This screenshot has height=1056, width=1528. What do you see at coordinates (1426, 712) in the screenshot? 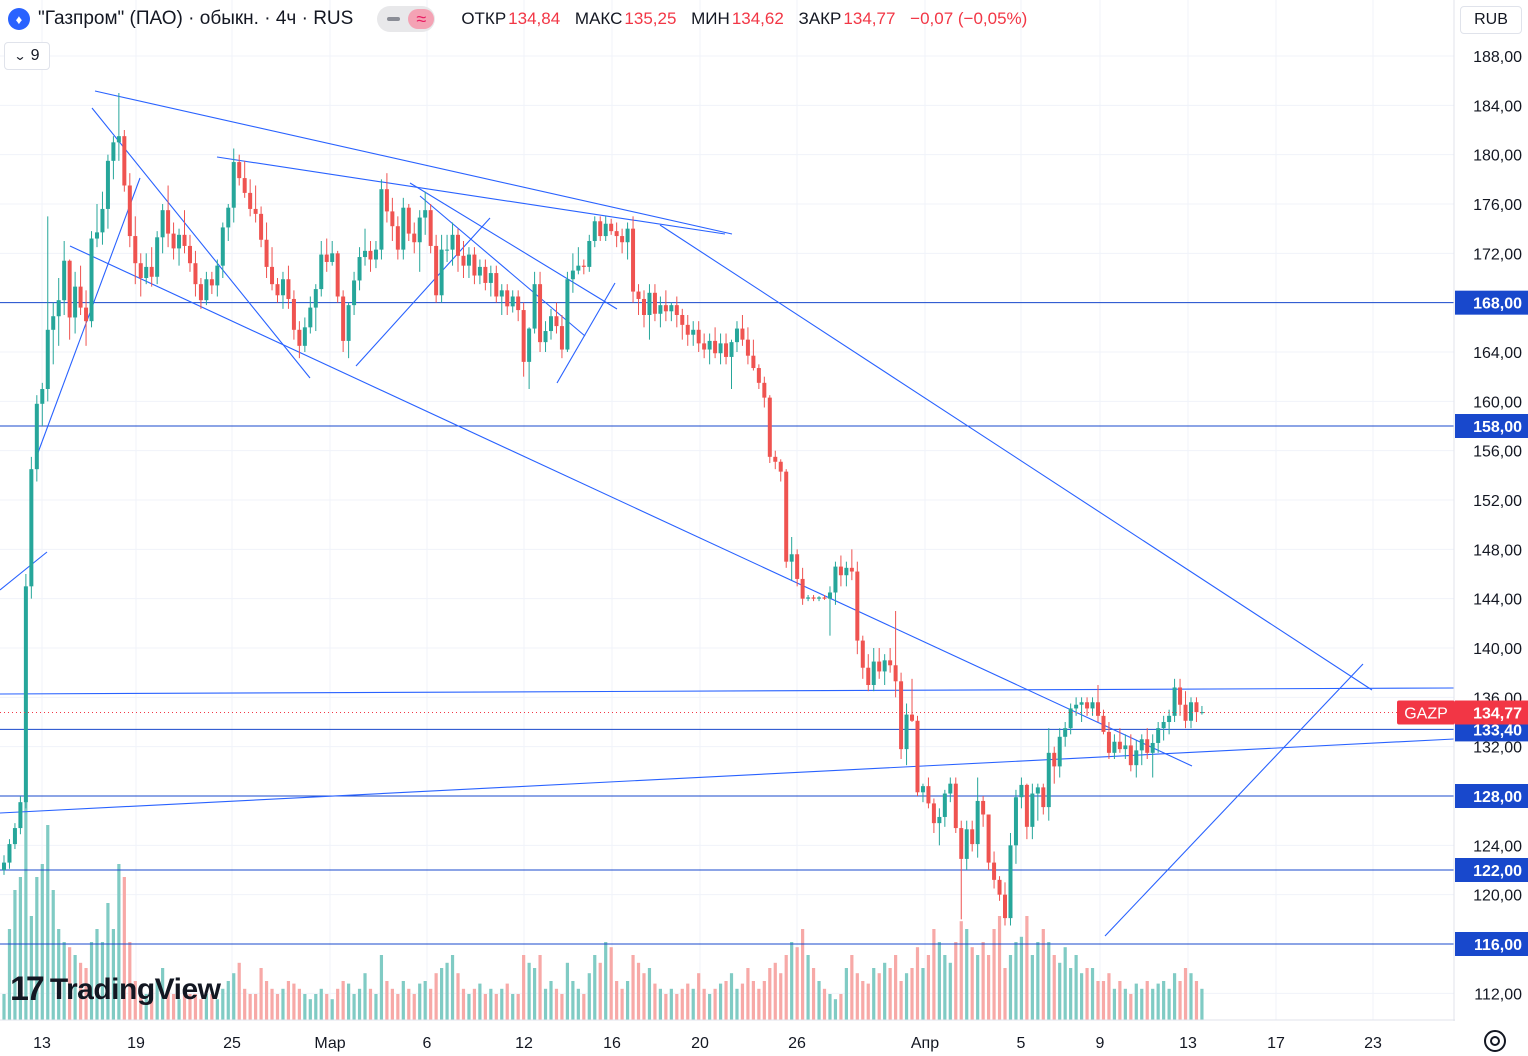
I see `symbol-tag` at bounding box center [1426, 712].